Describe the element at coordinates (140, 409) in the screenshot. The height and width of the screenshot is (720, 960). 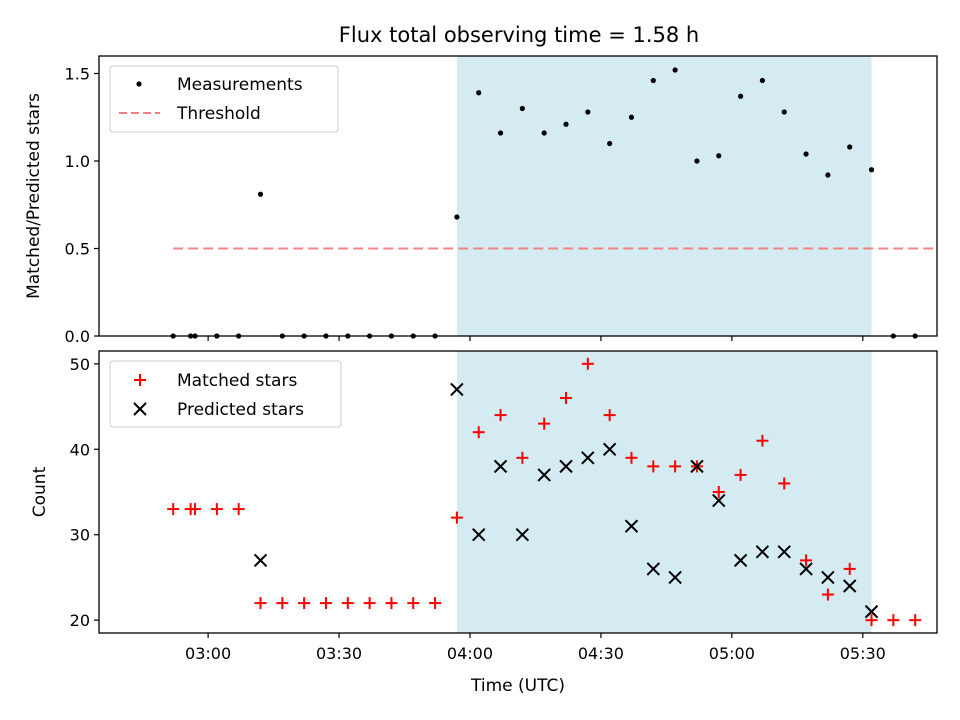
I see `legend-marker-predicted-stars` at that location.